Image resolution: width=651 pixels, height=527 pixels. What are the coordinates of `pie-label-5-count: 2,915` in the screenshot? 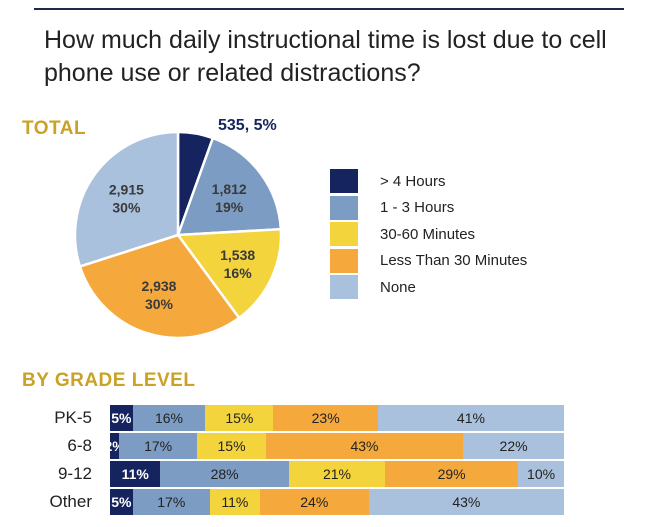 It's located at (126, 189).